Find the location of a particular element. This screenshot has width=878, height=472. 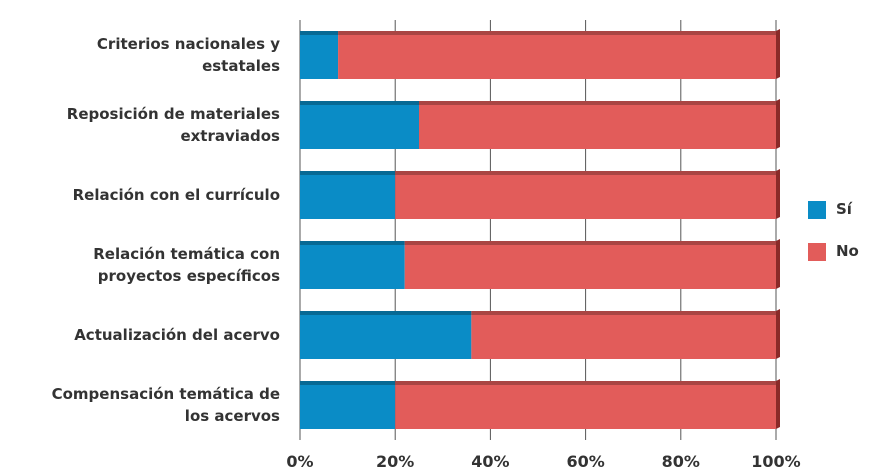

x-tick-label: 100% is located at coordinates (776, 461).